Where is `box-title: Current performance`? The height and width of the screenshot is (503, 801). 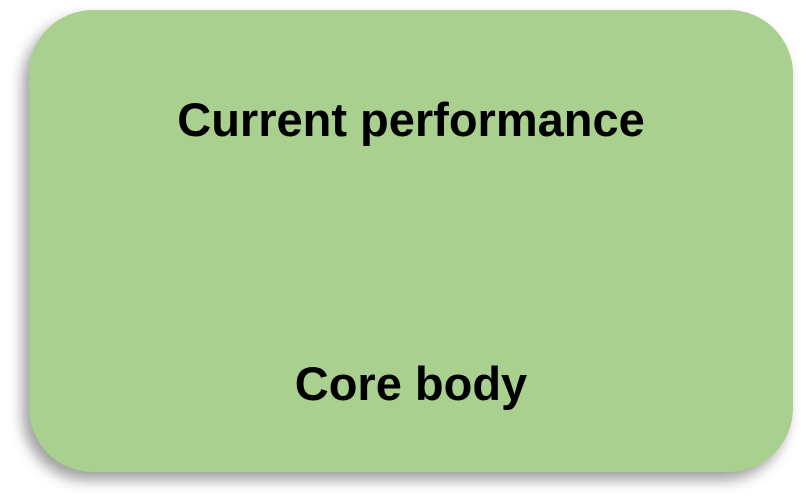 box-title: Current performance is located at coordinates (411, 119).